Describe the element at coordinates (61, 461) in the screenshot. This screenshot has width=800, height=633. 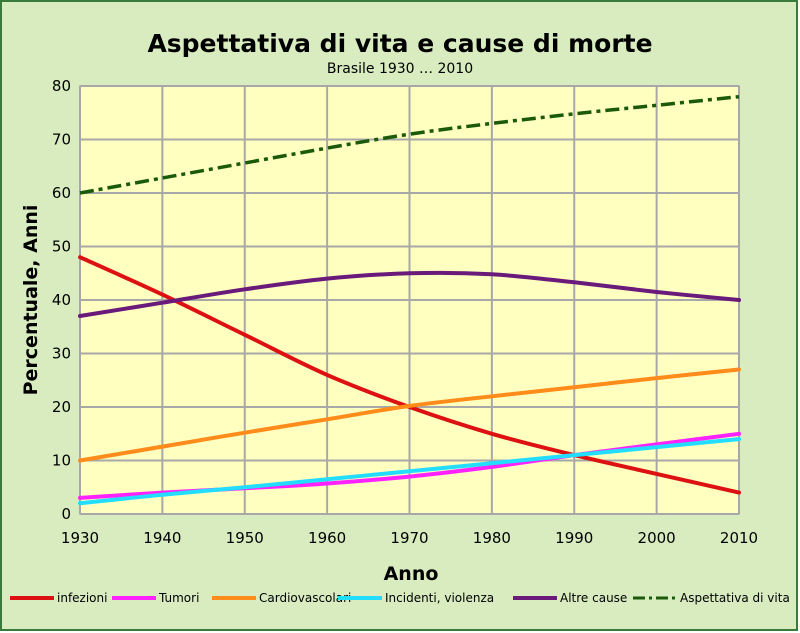
I see `y-tick-label: 10` at that location.